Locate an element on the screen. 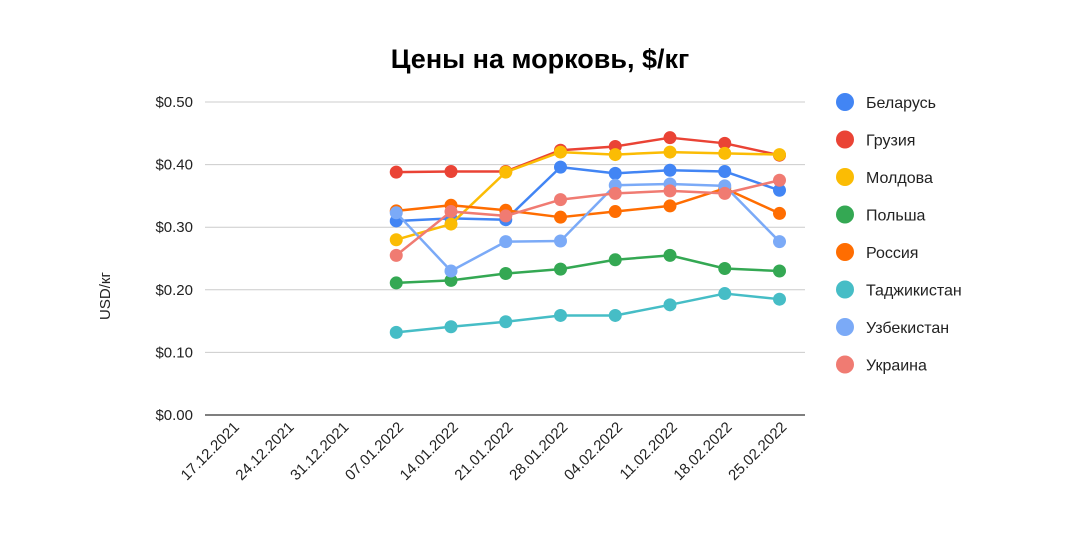  y-axis-ticks: $0.00 $0.10 $0.20 $0.30 $0.40 $0.50 is located at coordinates (174, 259).